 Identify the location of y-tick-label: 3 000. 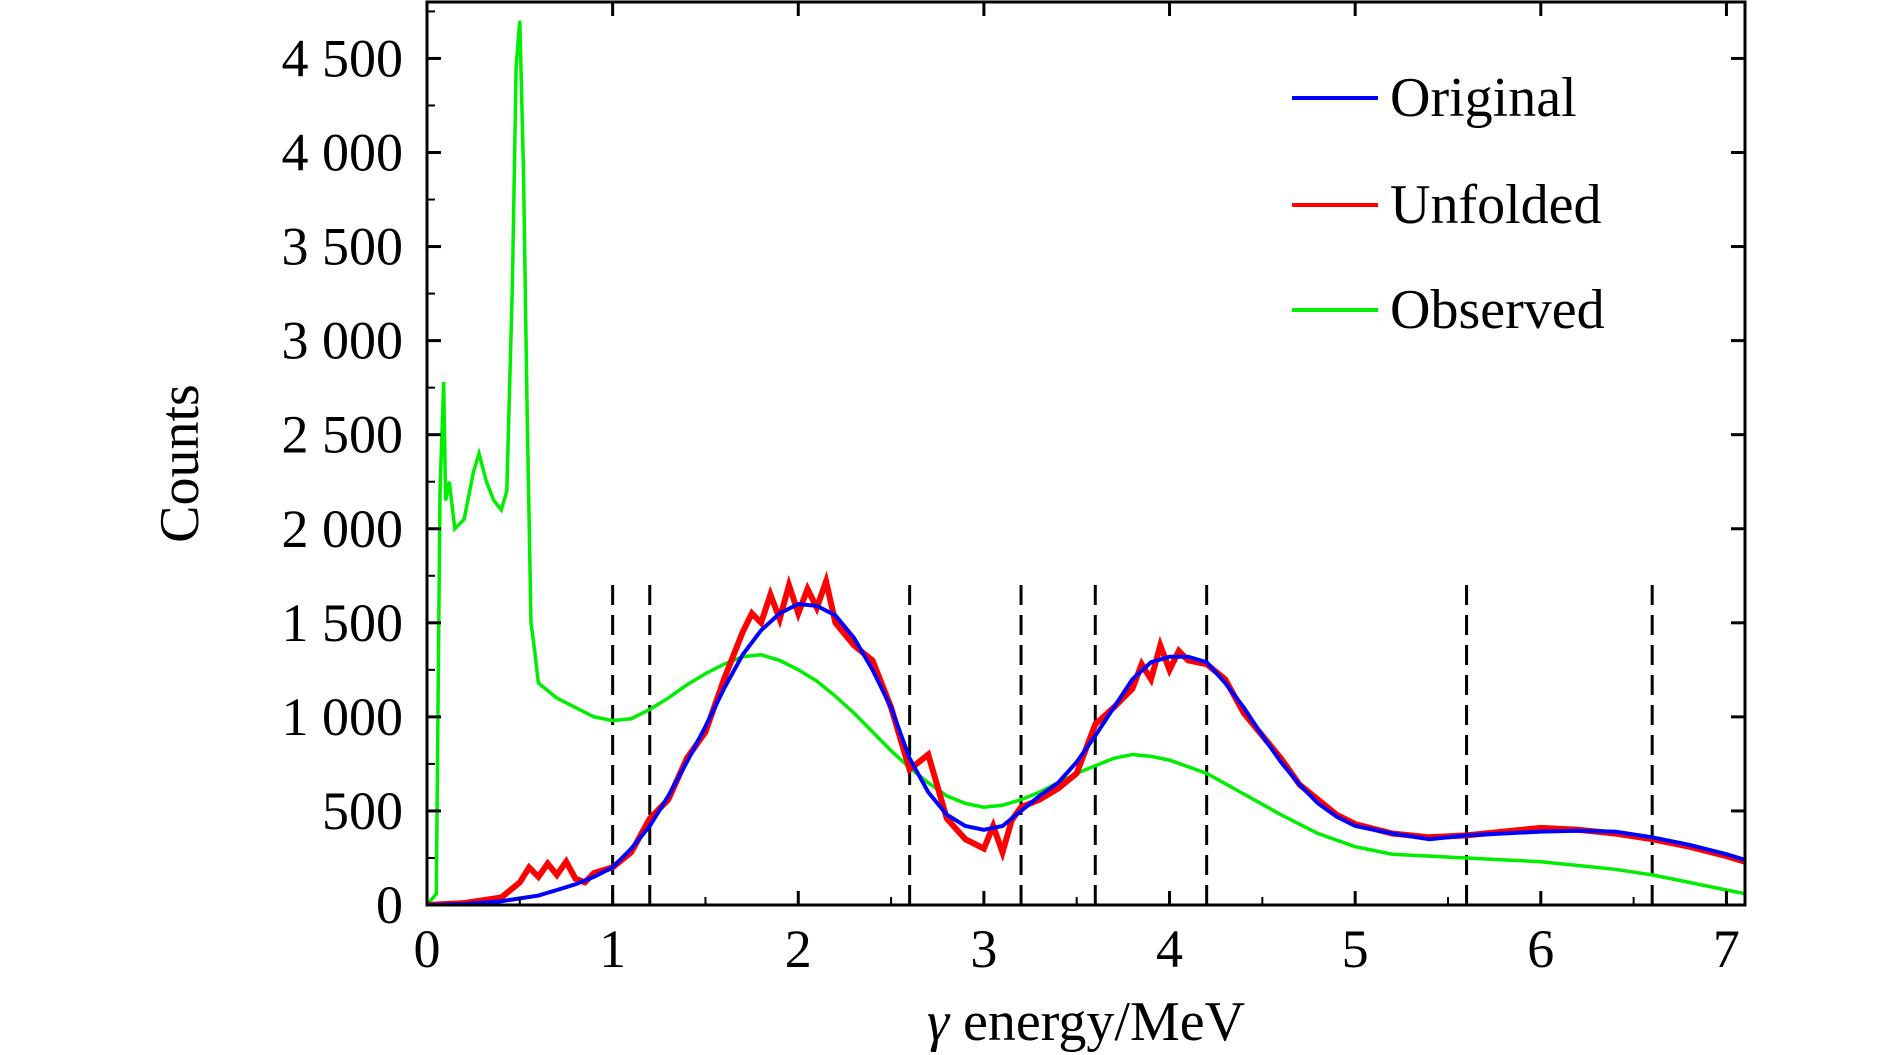
(343, 341).